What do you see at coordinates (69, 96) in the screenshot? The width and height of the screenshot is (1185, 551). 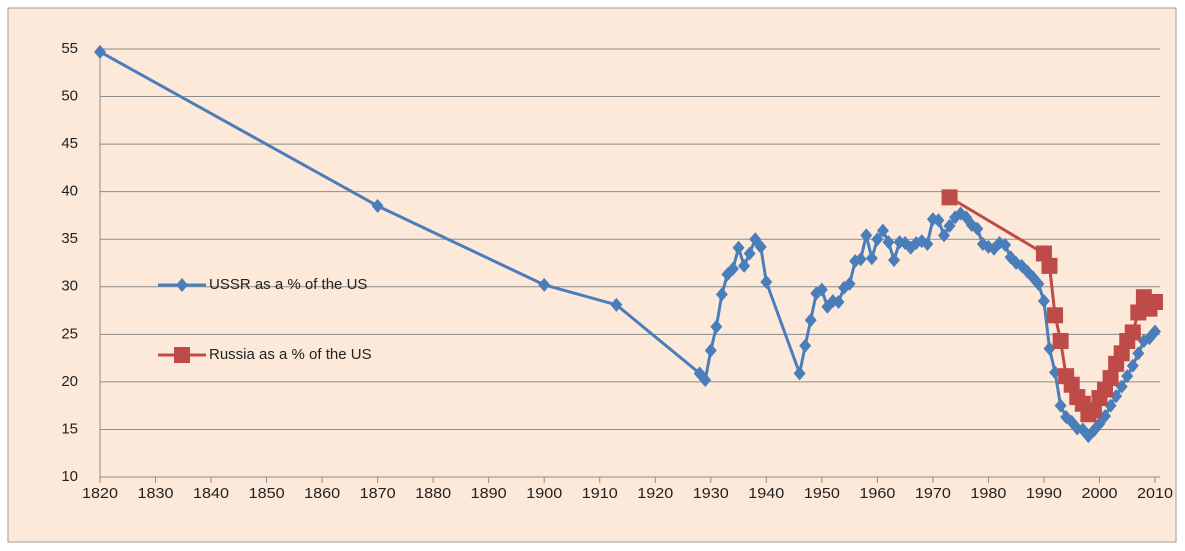 I see `y-tick-label: 50` at bounding box center [69, 96].